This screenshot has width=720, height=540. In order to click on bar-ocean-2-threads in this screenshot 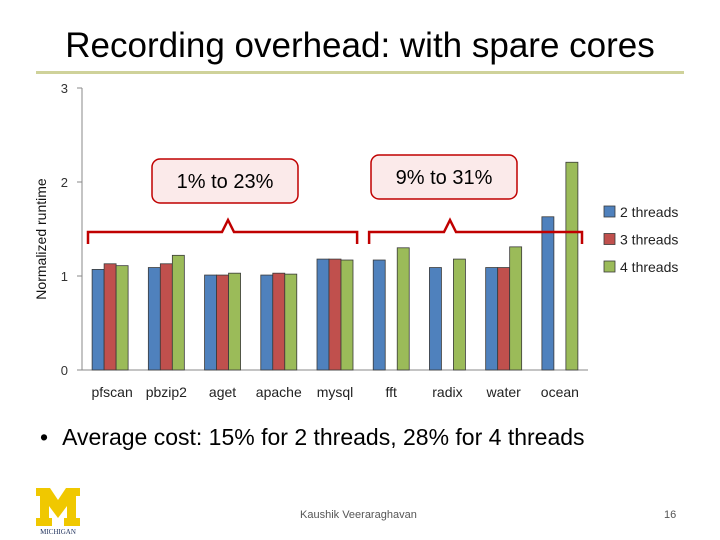, I will do `click(548, 293)`.